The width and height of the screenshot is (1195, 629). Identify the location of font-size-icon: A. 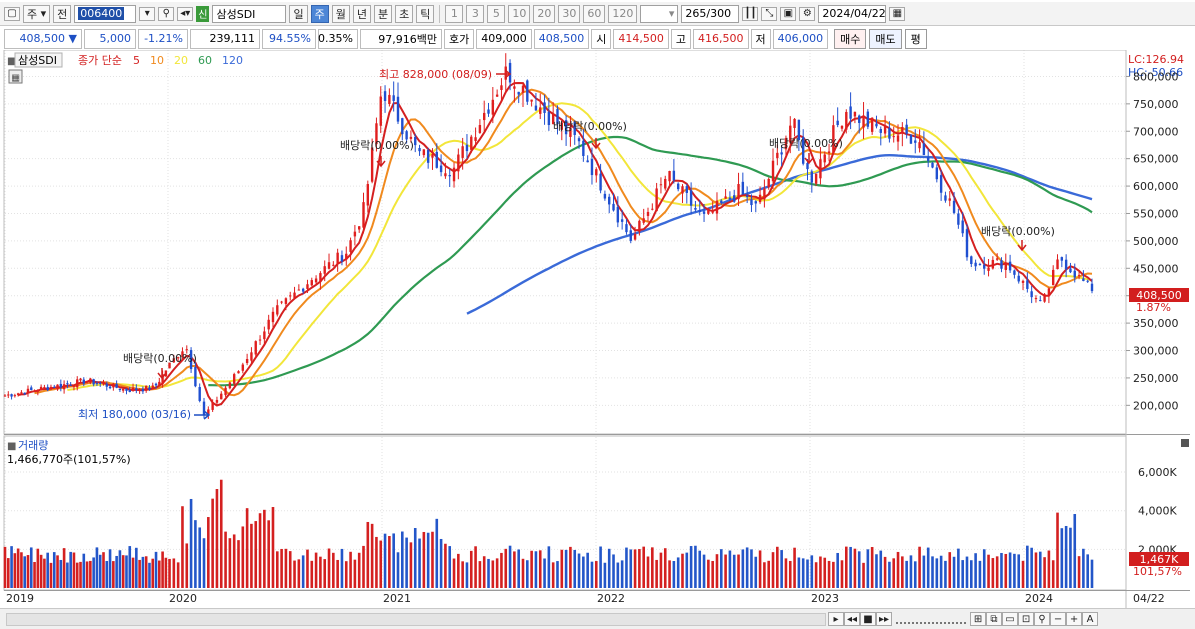
(1090, 619).